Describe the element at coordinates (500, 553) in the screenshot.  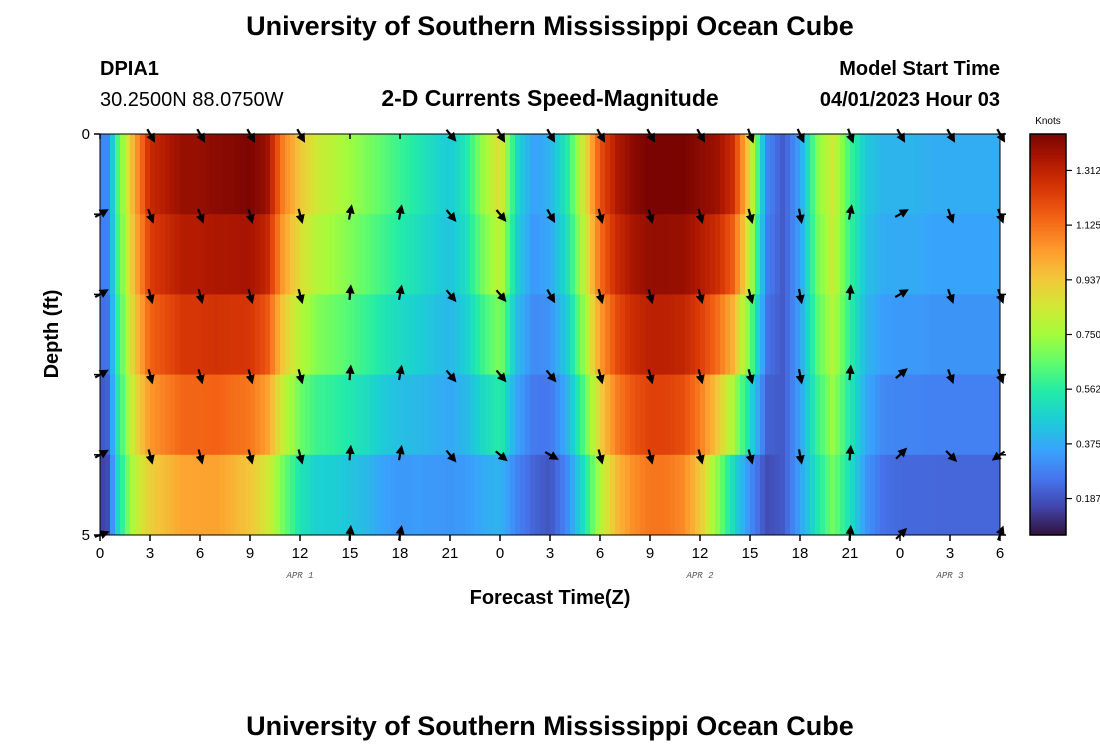
I see `x-tick-label: 0` at that location.